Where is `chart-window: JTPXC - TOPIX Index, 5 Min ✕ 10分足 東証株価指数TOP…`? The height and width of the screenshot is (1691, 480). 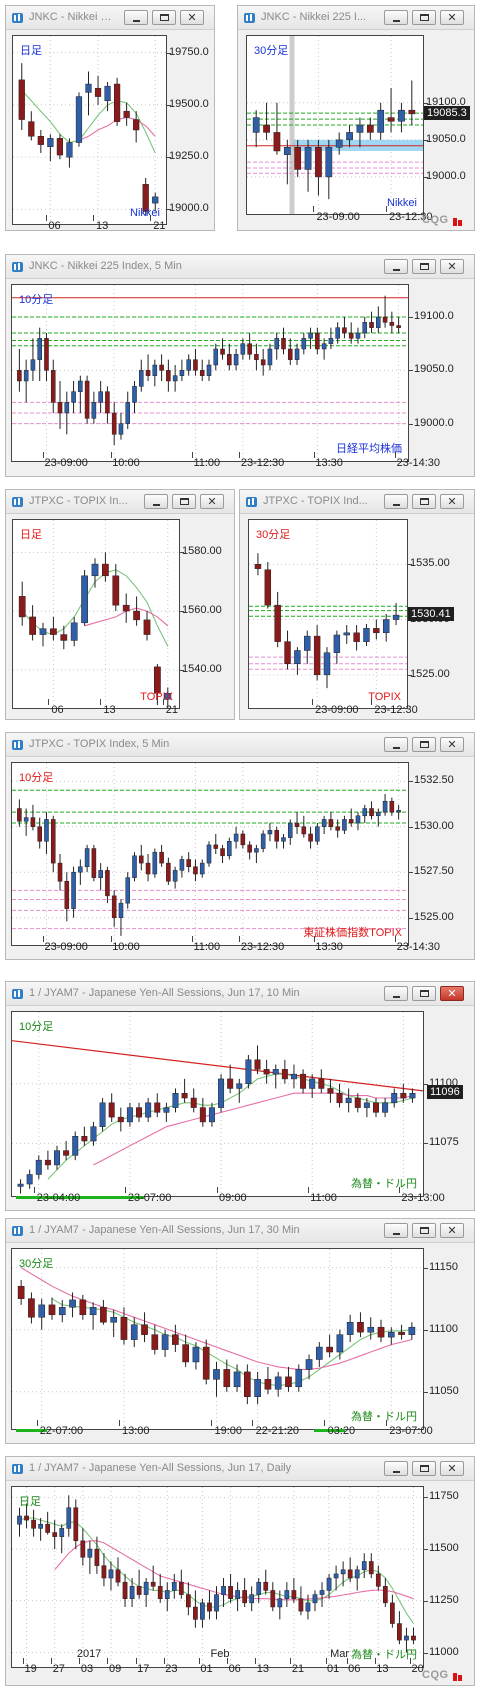
chart-window: JTPXC - TOPIX Index, 5 Min ✕ 10分足 東証株価指数TOP… is located at coordinates (240, 846).